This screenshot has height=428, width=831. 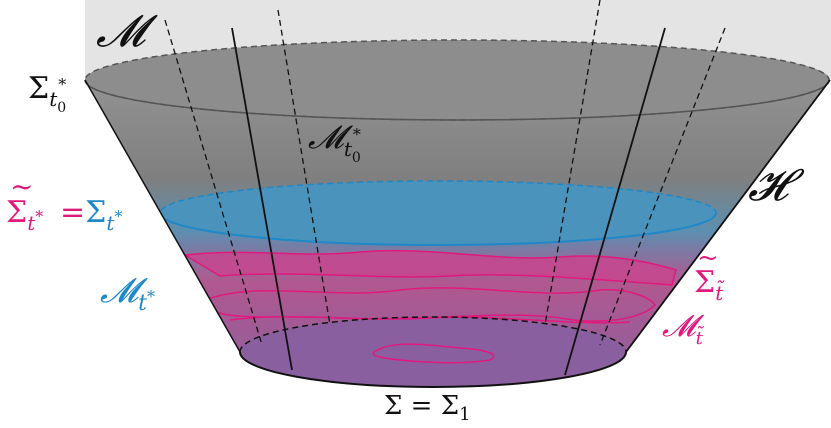 I want to click on label-horizon: 𝓗, so click(x=776, y=185).